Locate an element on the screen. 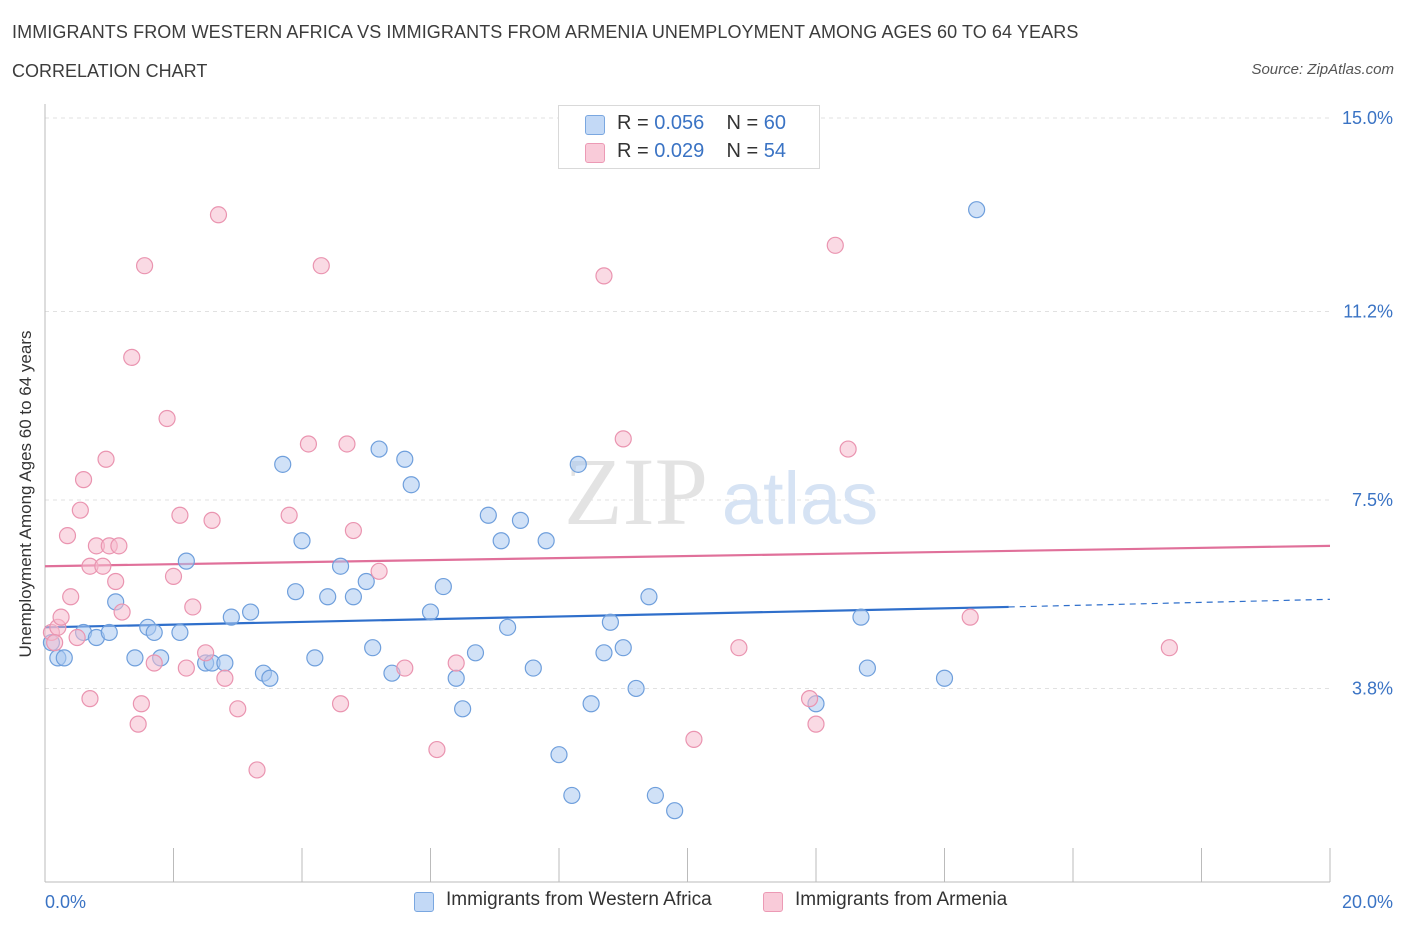 This screenshot has width=1406, height=930. watermark-zip: ZIP is located at coordinates (636, 491).